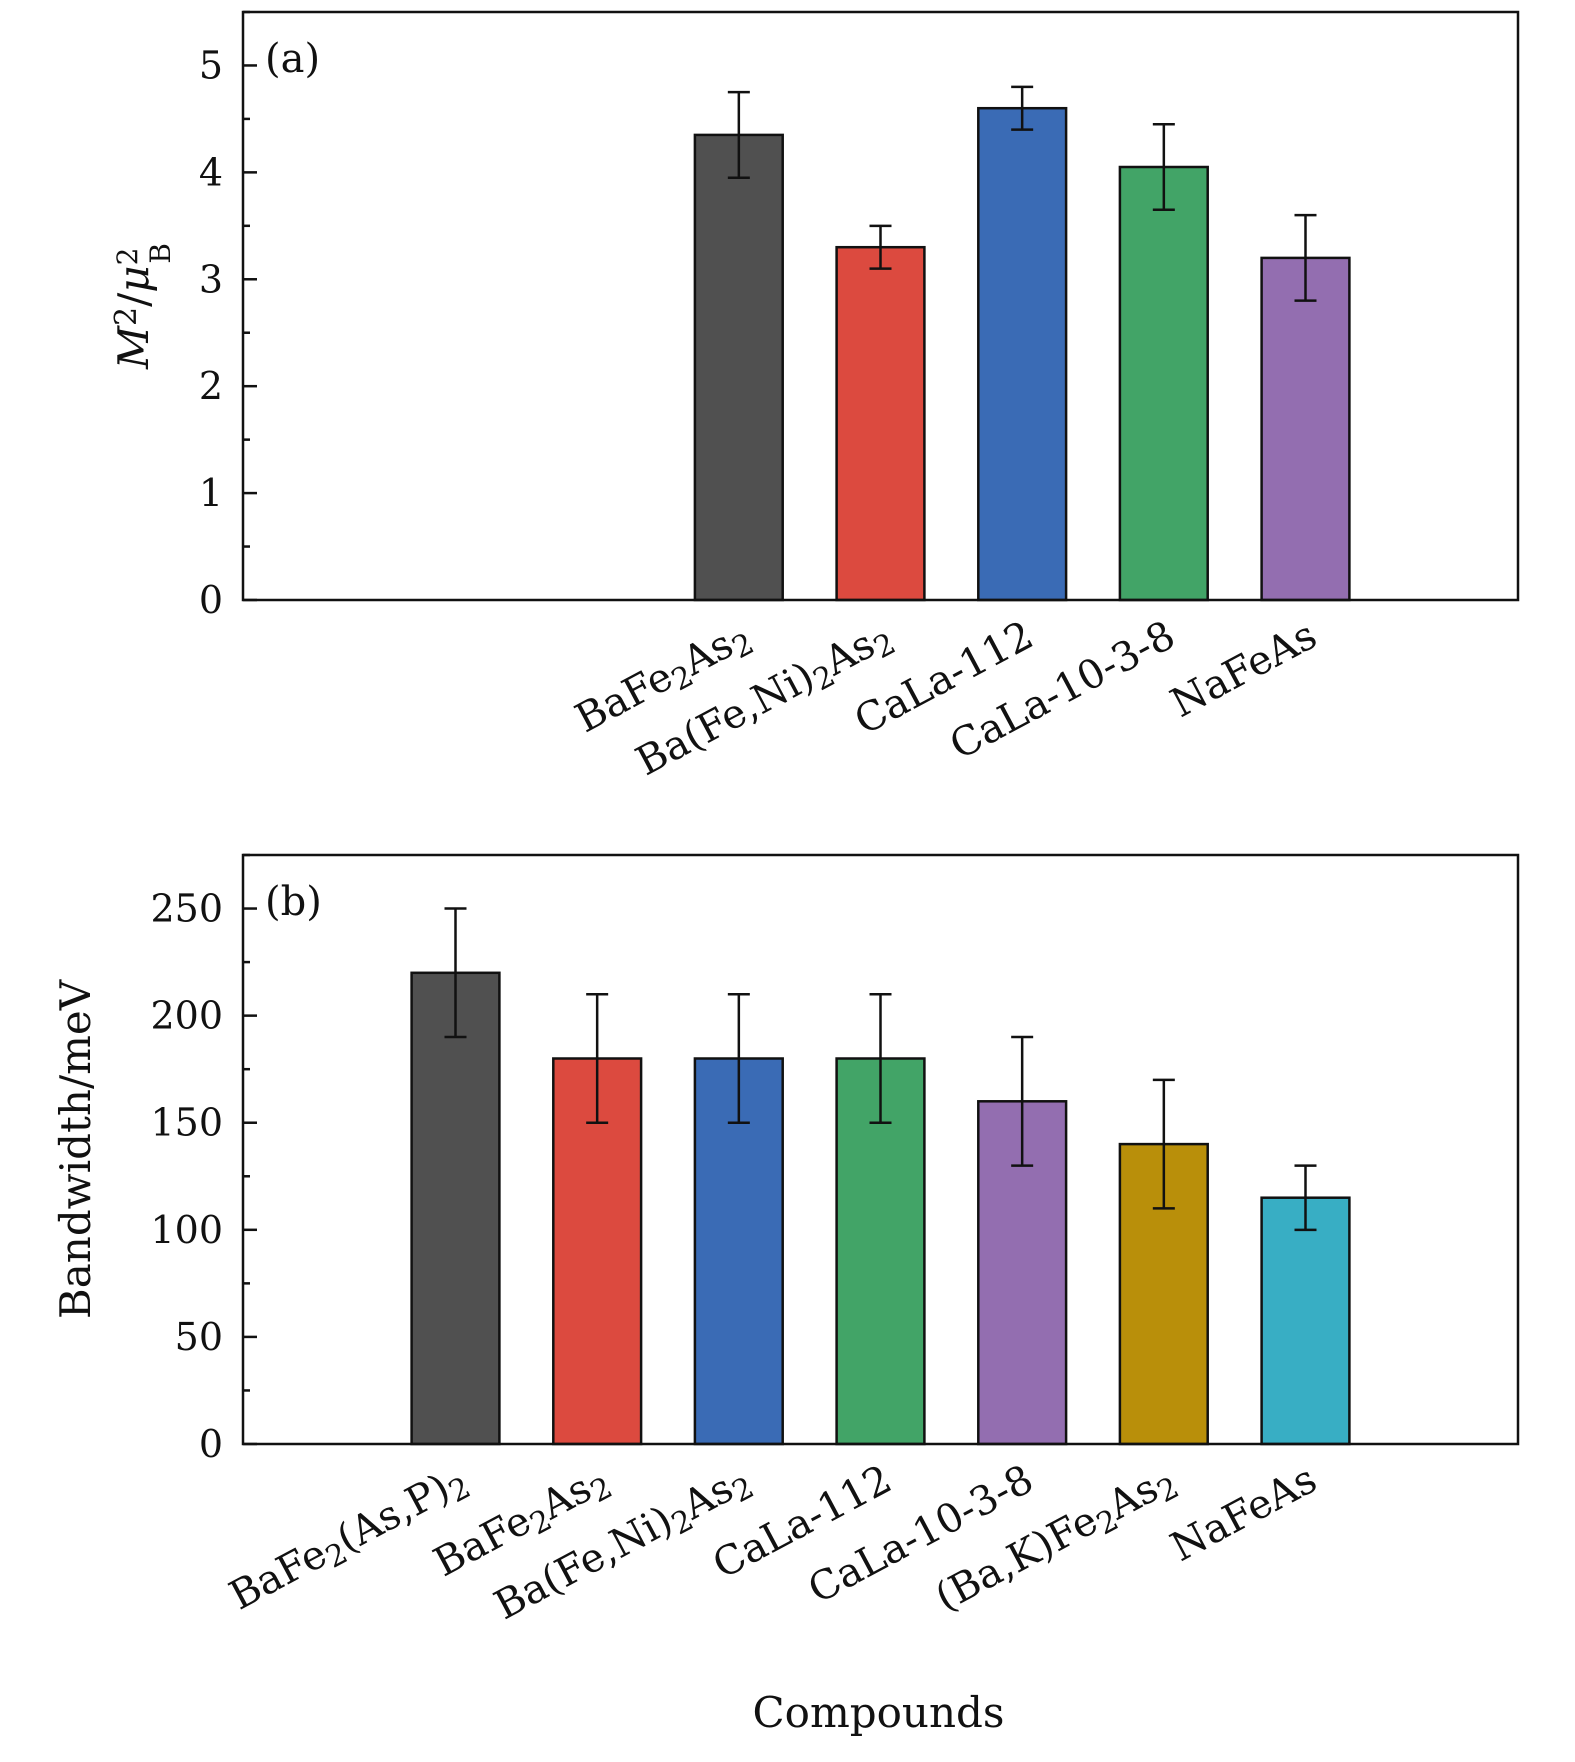 This screenshot has width=1575, height=1762. I want to click on y-tick-label: 2, so click(211, 386).